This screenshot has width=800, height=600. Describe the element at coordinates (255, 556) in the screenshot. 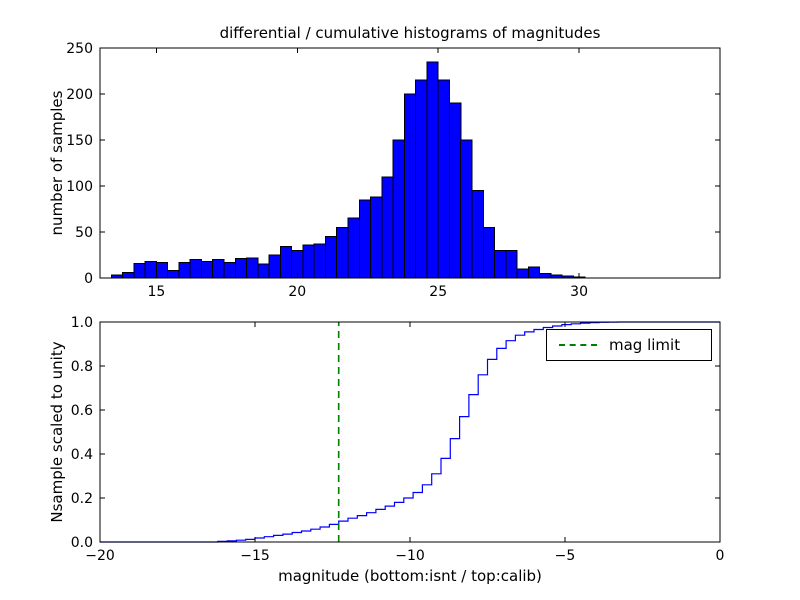

I see `x-tick-label: −15` at that location.